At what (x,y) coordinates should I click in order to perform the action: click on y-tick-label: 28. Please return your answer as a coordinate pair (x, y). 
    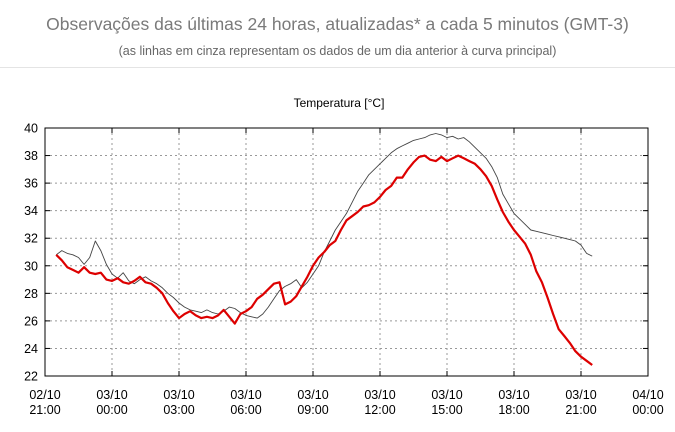
    Looking at the image, I should click on (31, 294).